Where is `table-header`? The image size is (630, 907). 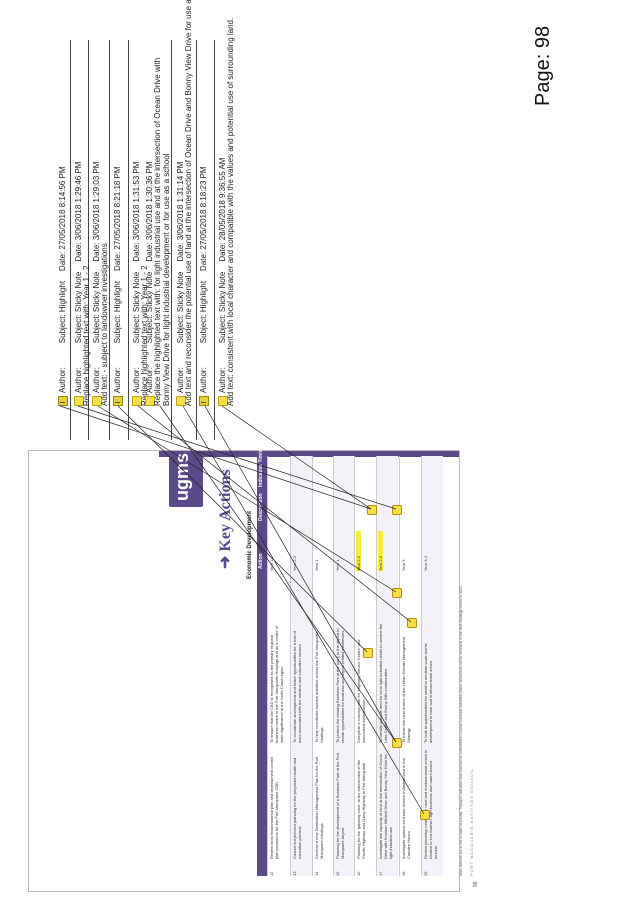
table-header is located at coordinates (262, 666).